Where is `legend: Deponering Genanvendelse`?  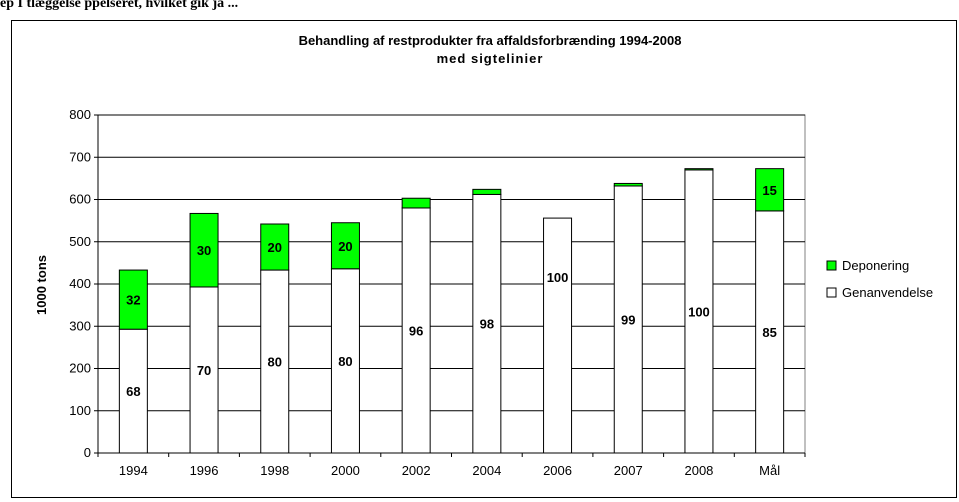 legend: Deponering Genanvendelse is located at coordinates (879, 279).